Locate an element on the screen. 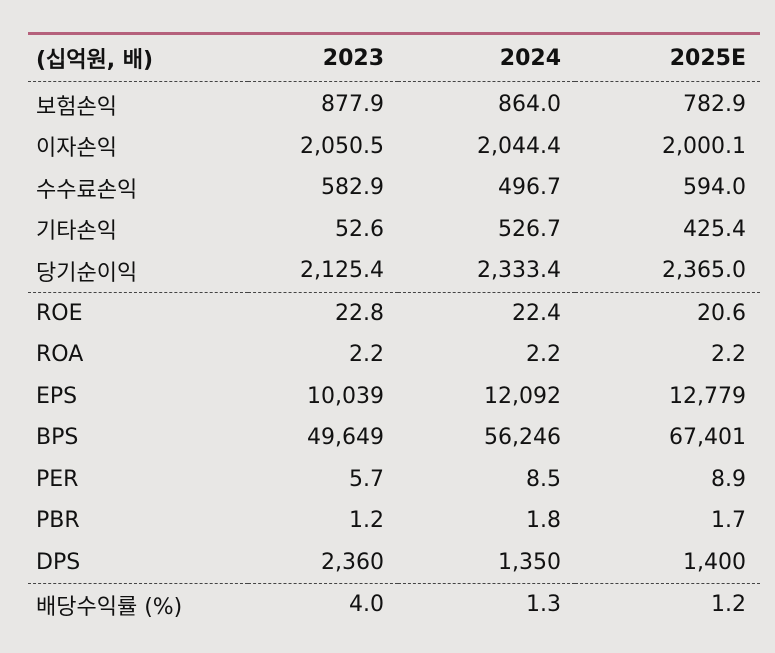 Image resolution: width=775 pixels, height=653 pixels. row-label: BPS is located at coordinates (57, 438).